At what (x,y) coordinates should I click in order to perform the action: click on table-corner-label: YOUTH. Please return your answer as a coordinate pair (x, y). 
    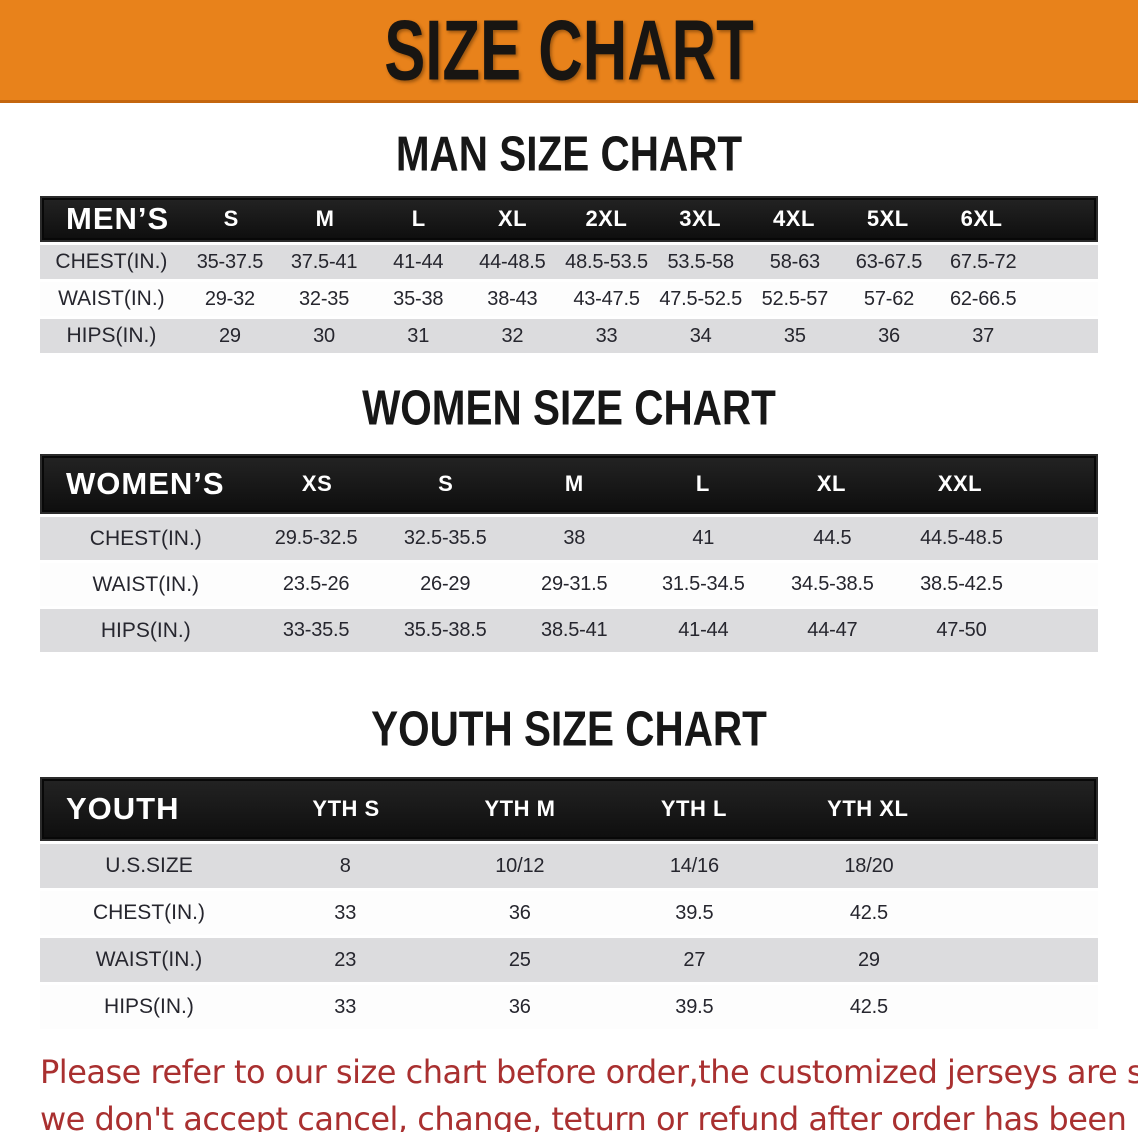
    Looking at the image, I should click on (123, 808).